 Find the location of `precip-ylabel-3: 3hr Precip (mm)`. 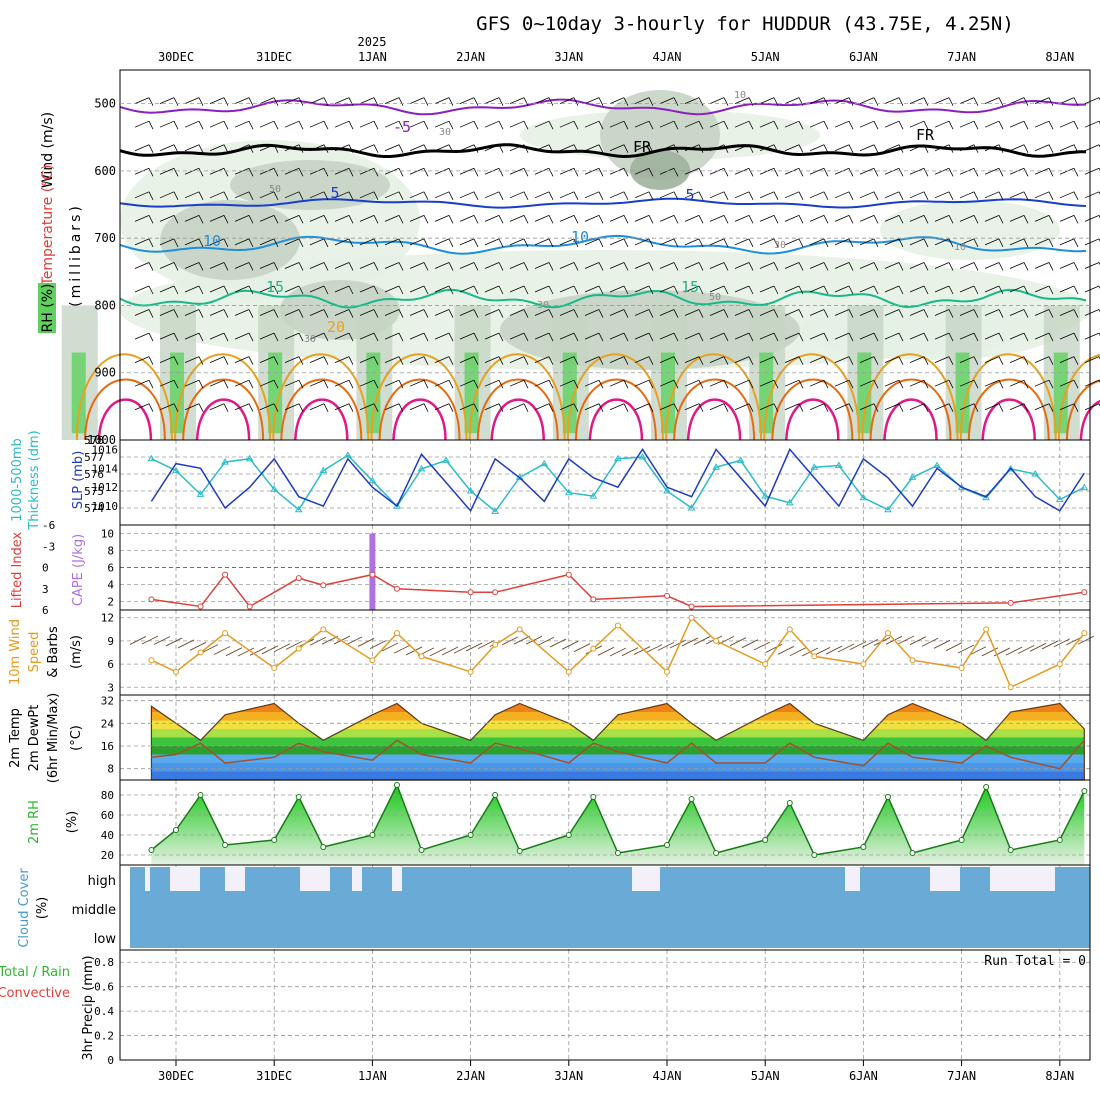

precip-ylabel-3: 3hr Precip (mm) is located at coordinates (88, 1007).